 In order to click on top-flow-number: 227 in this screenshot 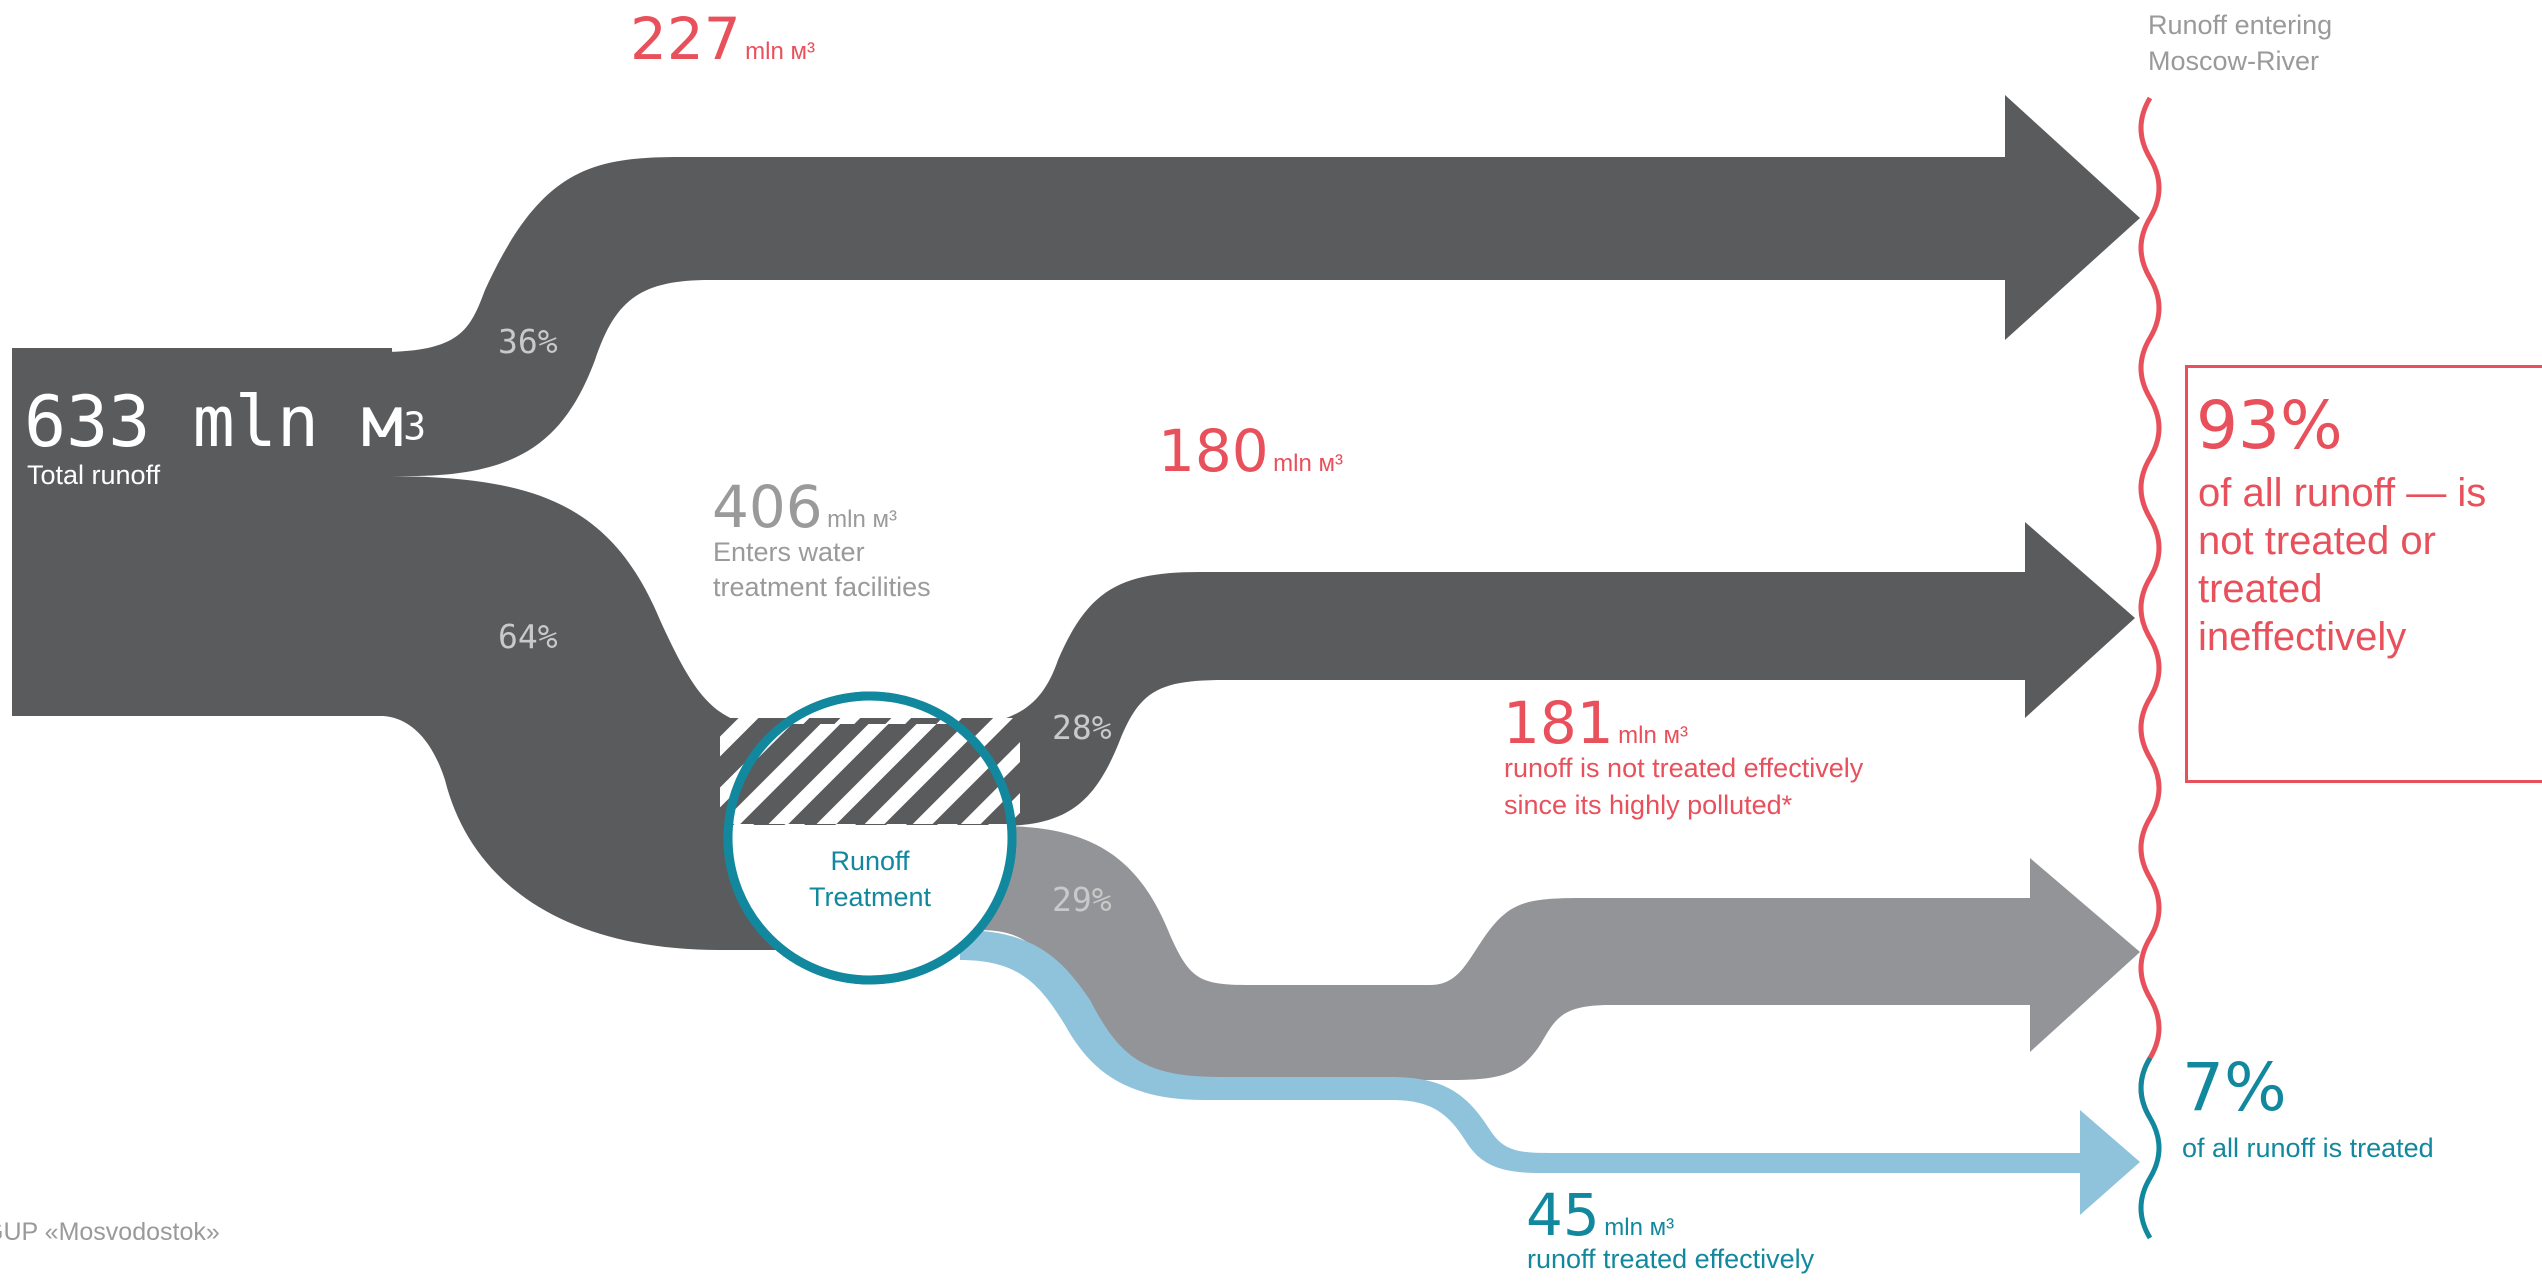, I will do `click(685, 39)`.